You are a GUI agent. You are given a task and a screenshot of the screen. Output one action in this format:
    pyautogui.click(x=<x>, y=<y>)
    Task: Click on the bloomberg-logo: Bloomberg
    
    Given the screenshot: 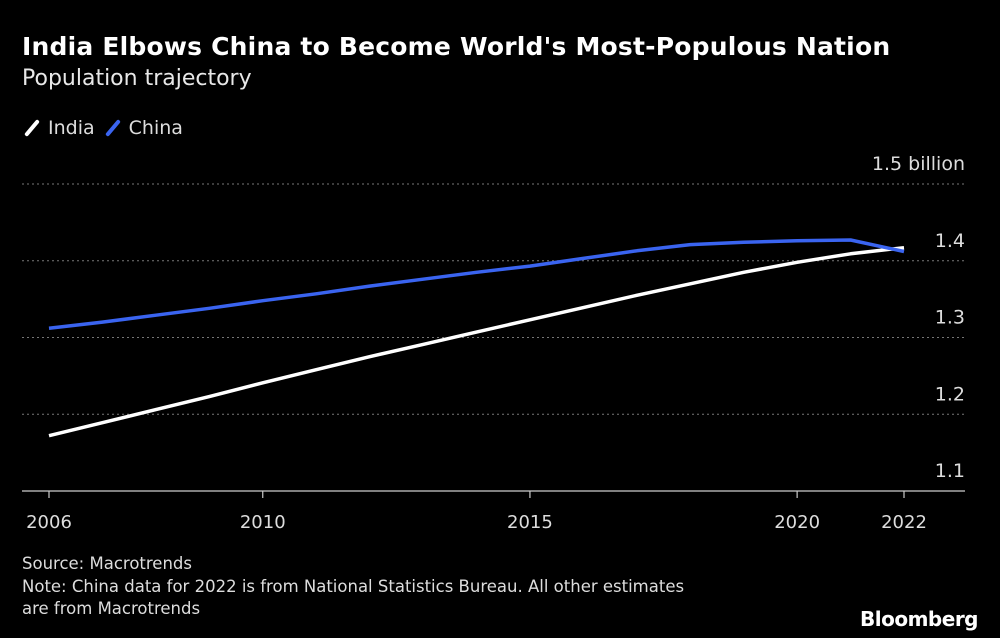 What is the action you would take?
    pyautogui.click(x=919, y=619)
    